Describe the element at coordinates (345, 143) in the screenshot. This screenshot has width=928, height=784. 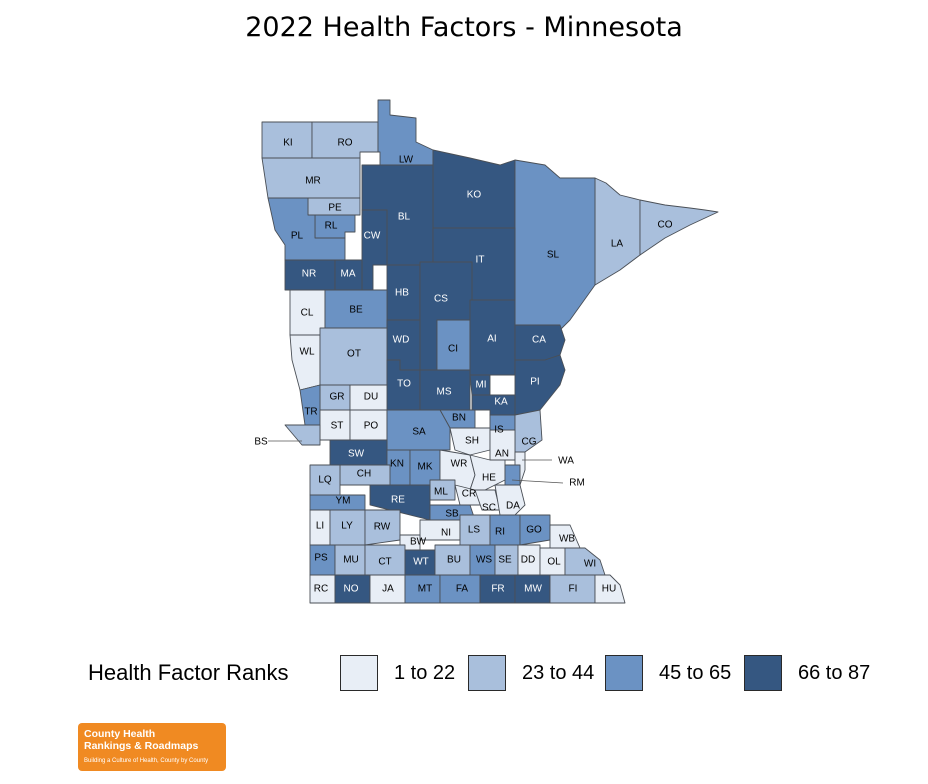
I see `county-label-ro: RO` at that location.